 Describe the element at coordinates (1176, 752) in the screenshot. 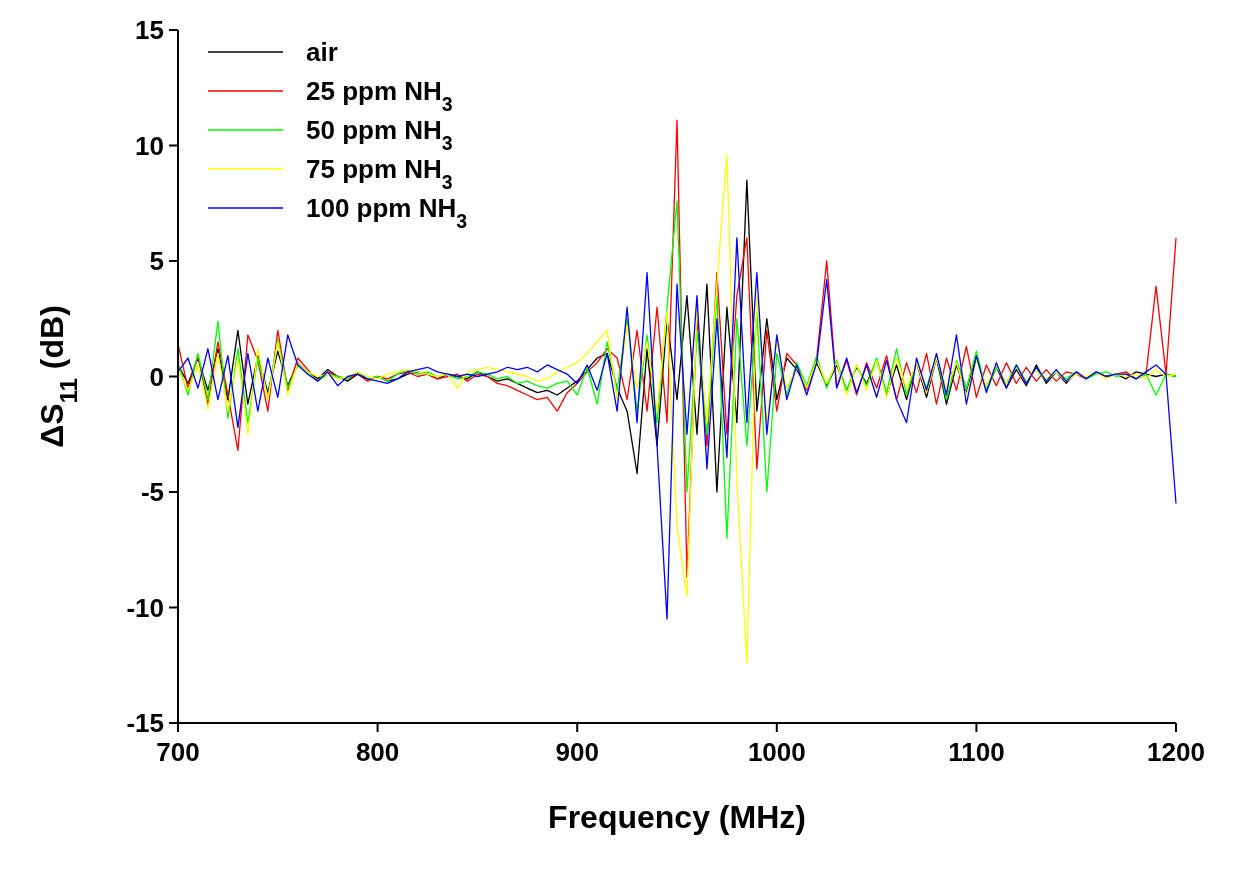

I see `x-tick-label: 1200` at that location.